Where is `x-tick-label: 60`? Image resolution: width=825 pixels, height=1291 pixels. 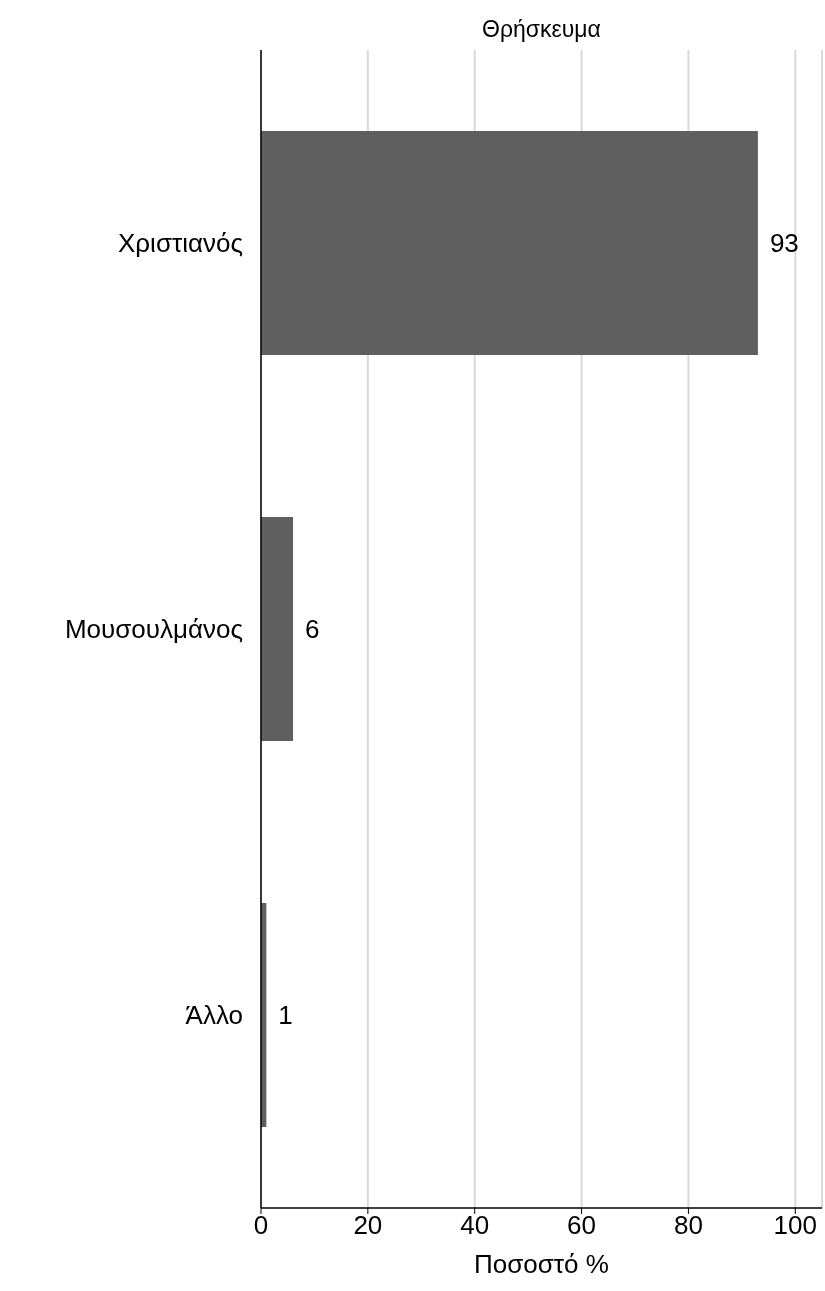
x-tick-label: 60 is located at coordinates (582, 1225).